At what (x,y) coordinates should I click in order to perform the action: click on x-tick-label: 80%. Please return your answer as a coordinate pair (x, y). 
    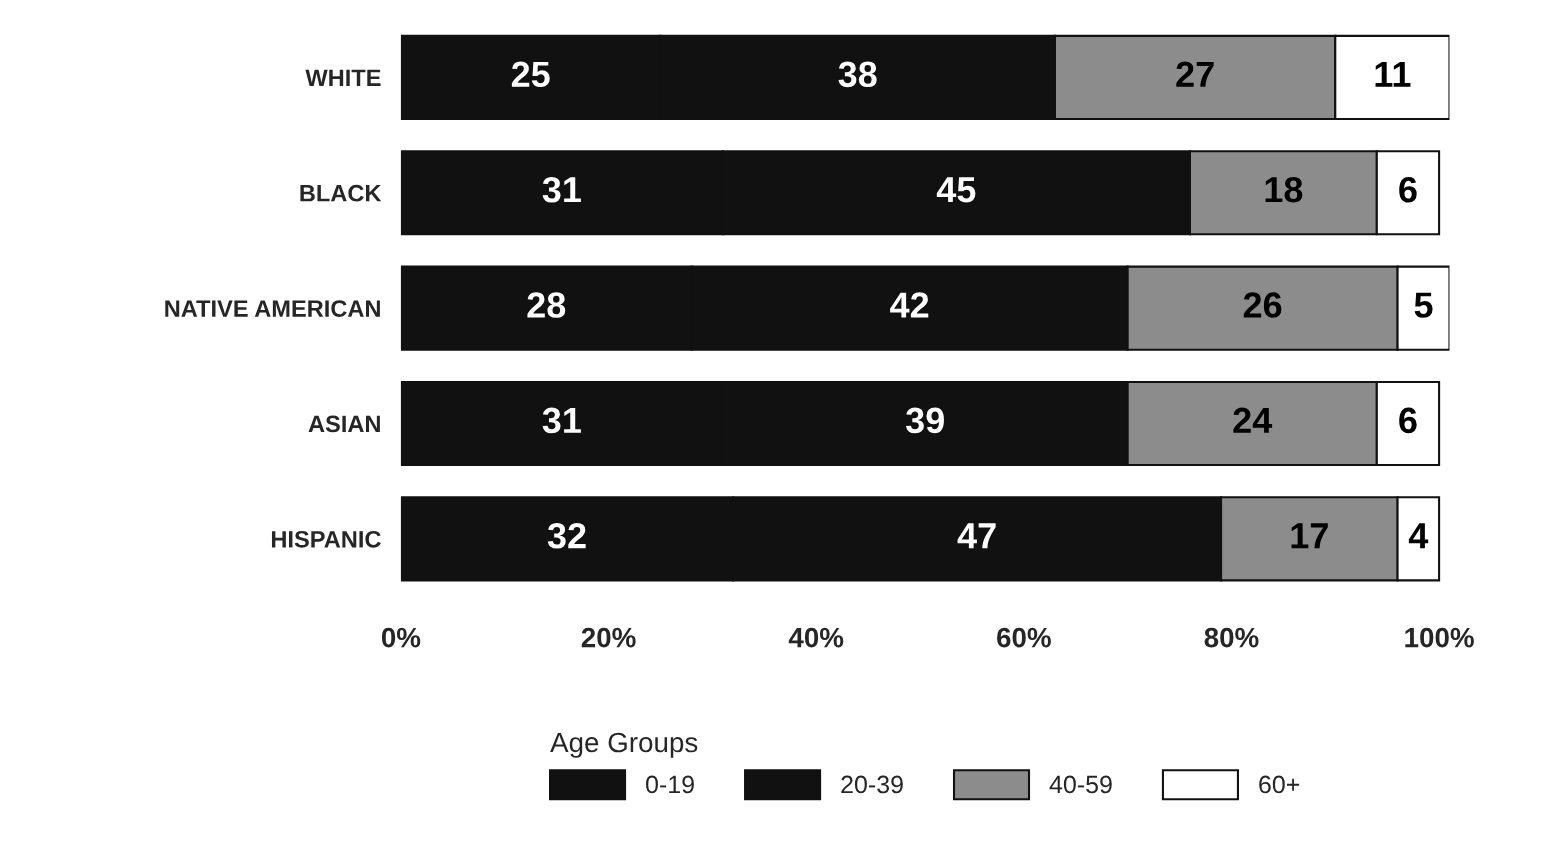
    Looking at the image, I should click on (1231, 637).